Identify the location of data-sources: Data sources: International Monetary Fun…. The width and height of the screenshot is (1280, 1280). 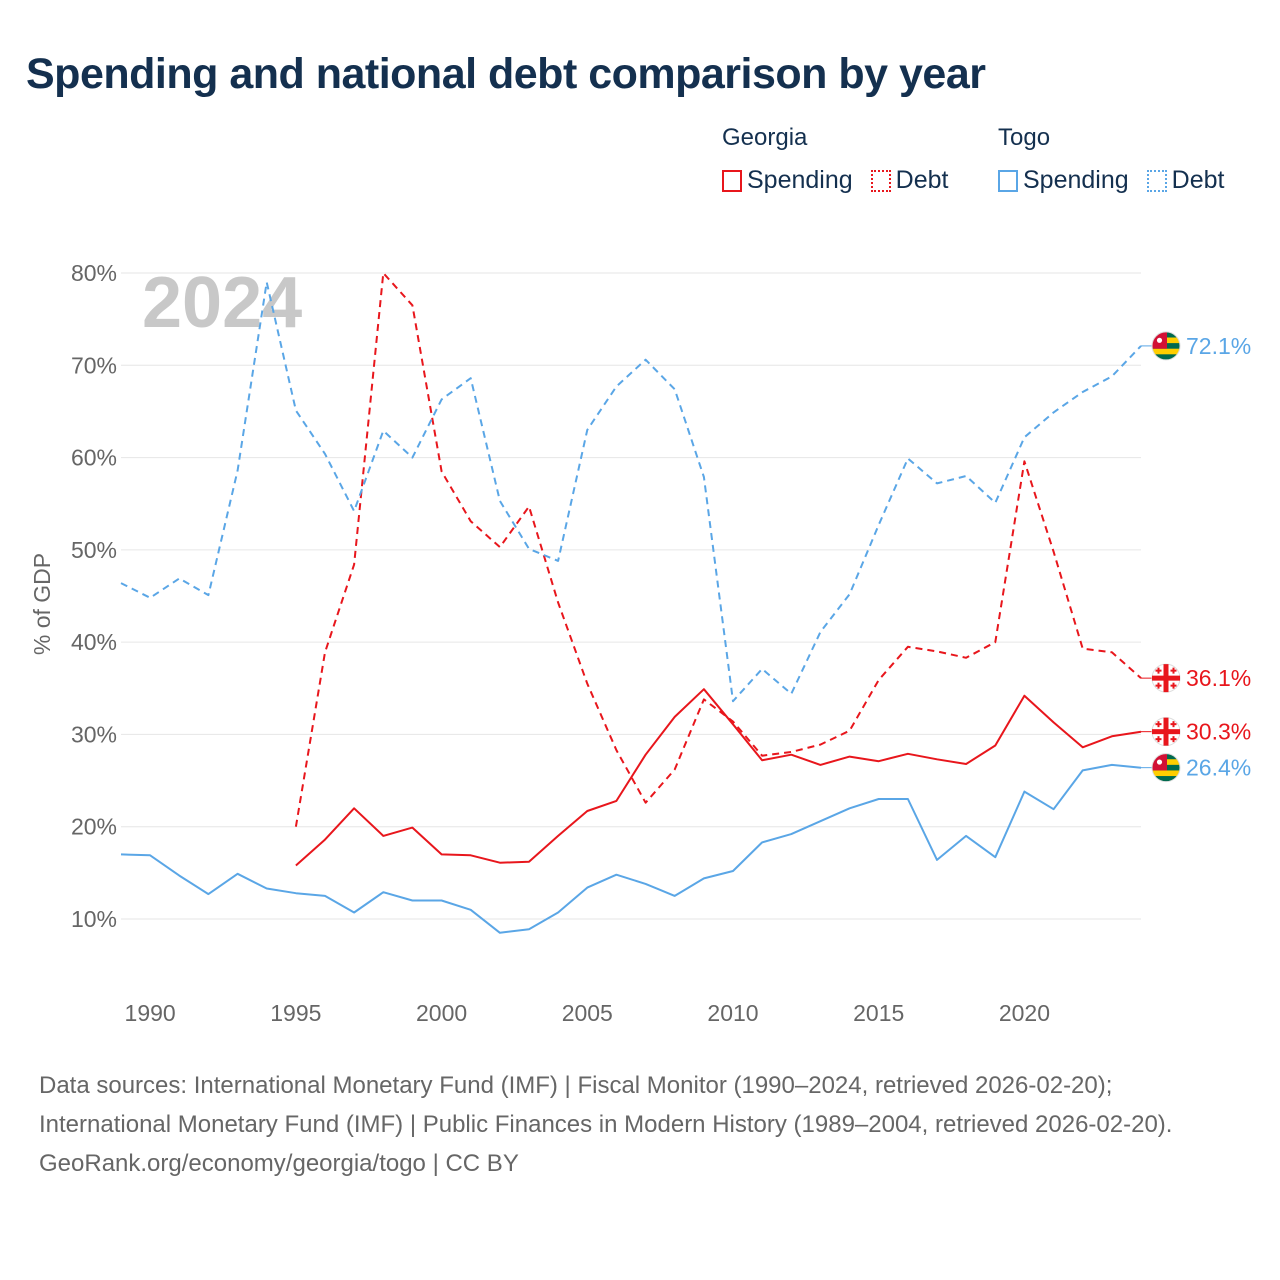
(606, 1105).